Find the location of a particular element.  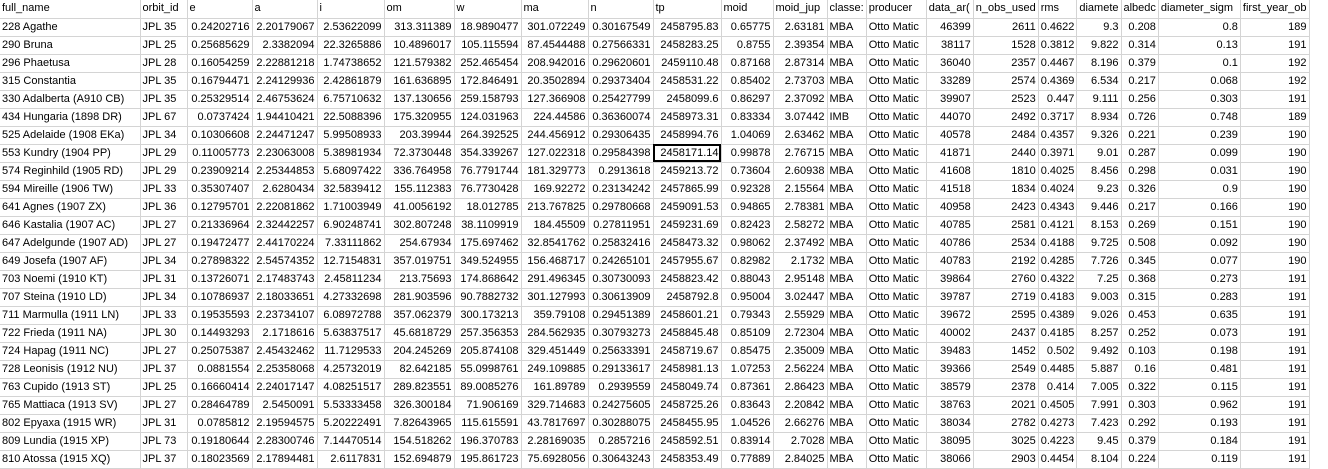

cell-full-name: 722 Frieda (1911 NA) is located at coordinates (70, 333).